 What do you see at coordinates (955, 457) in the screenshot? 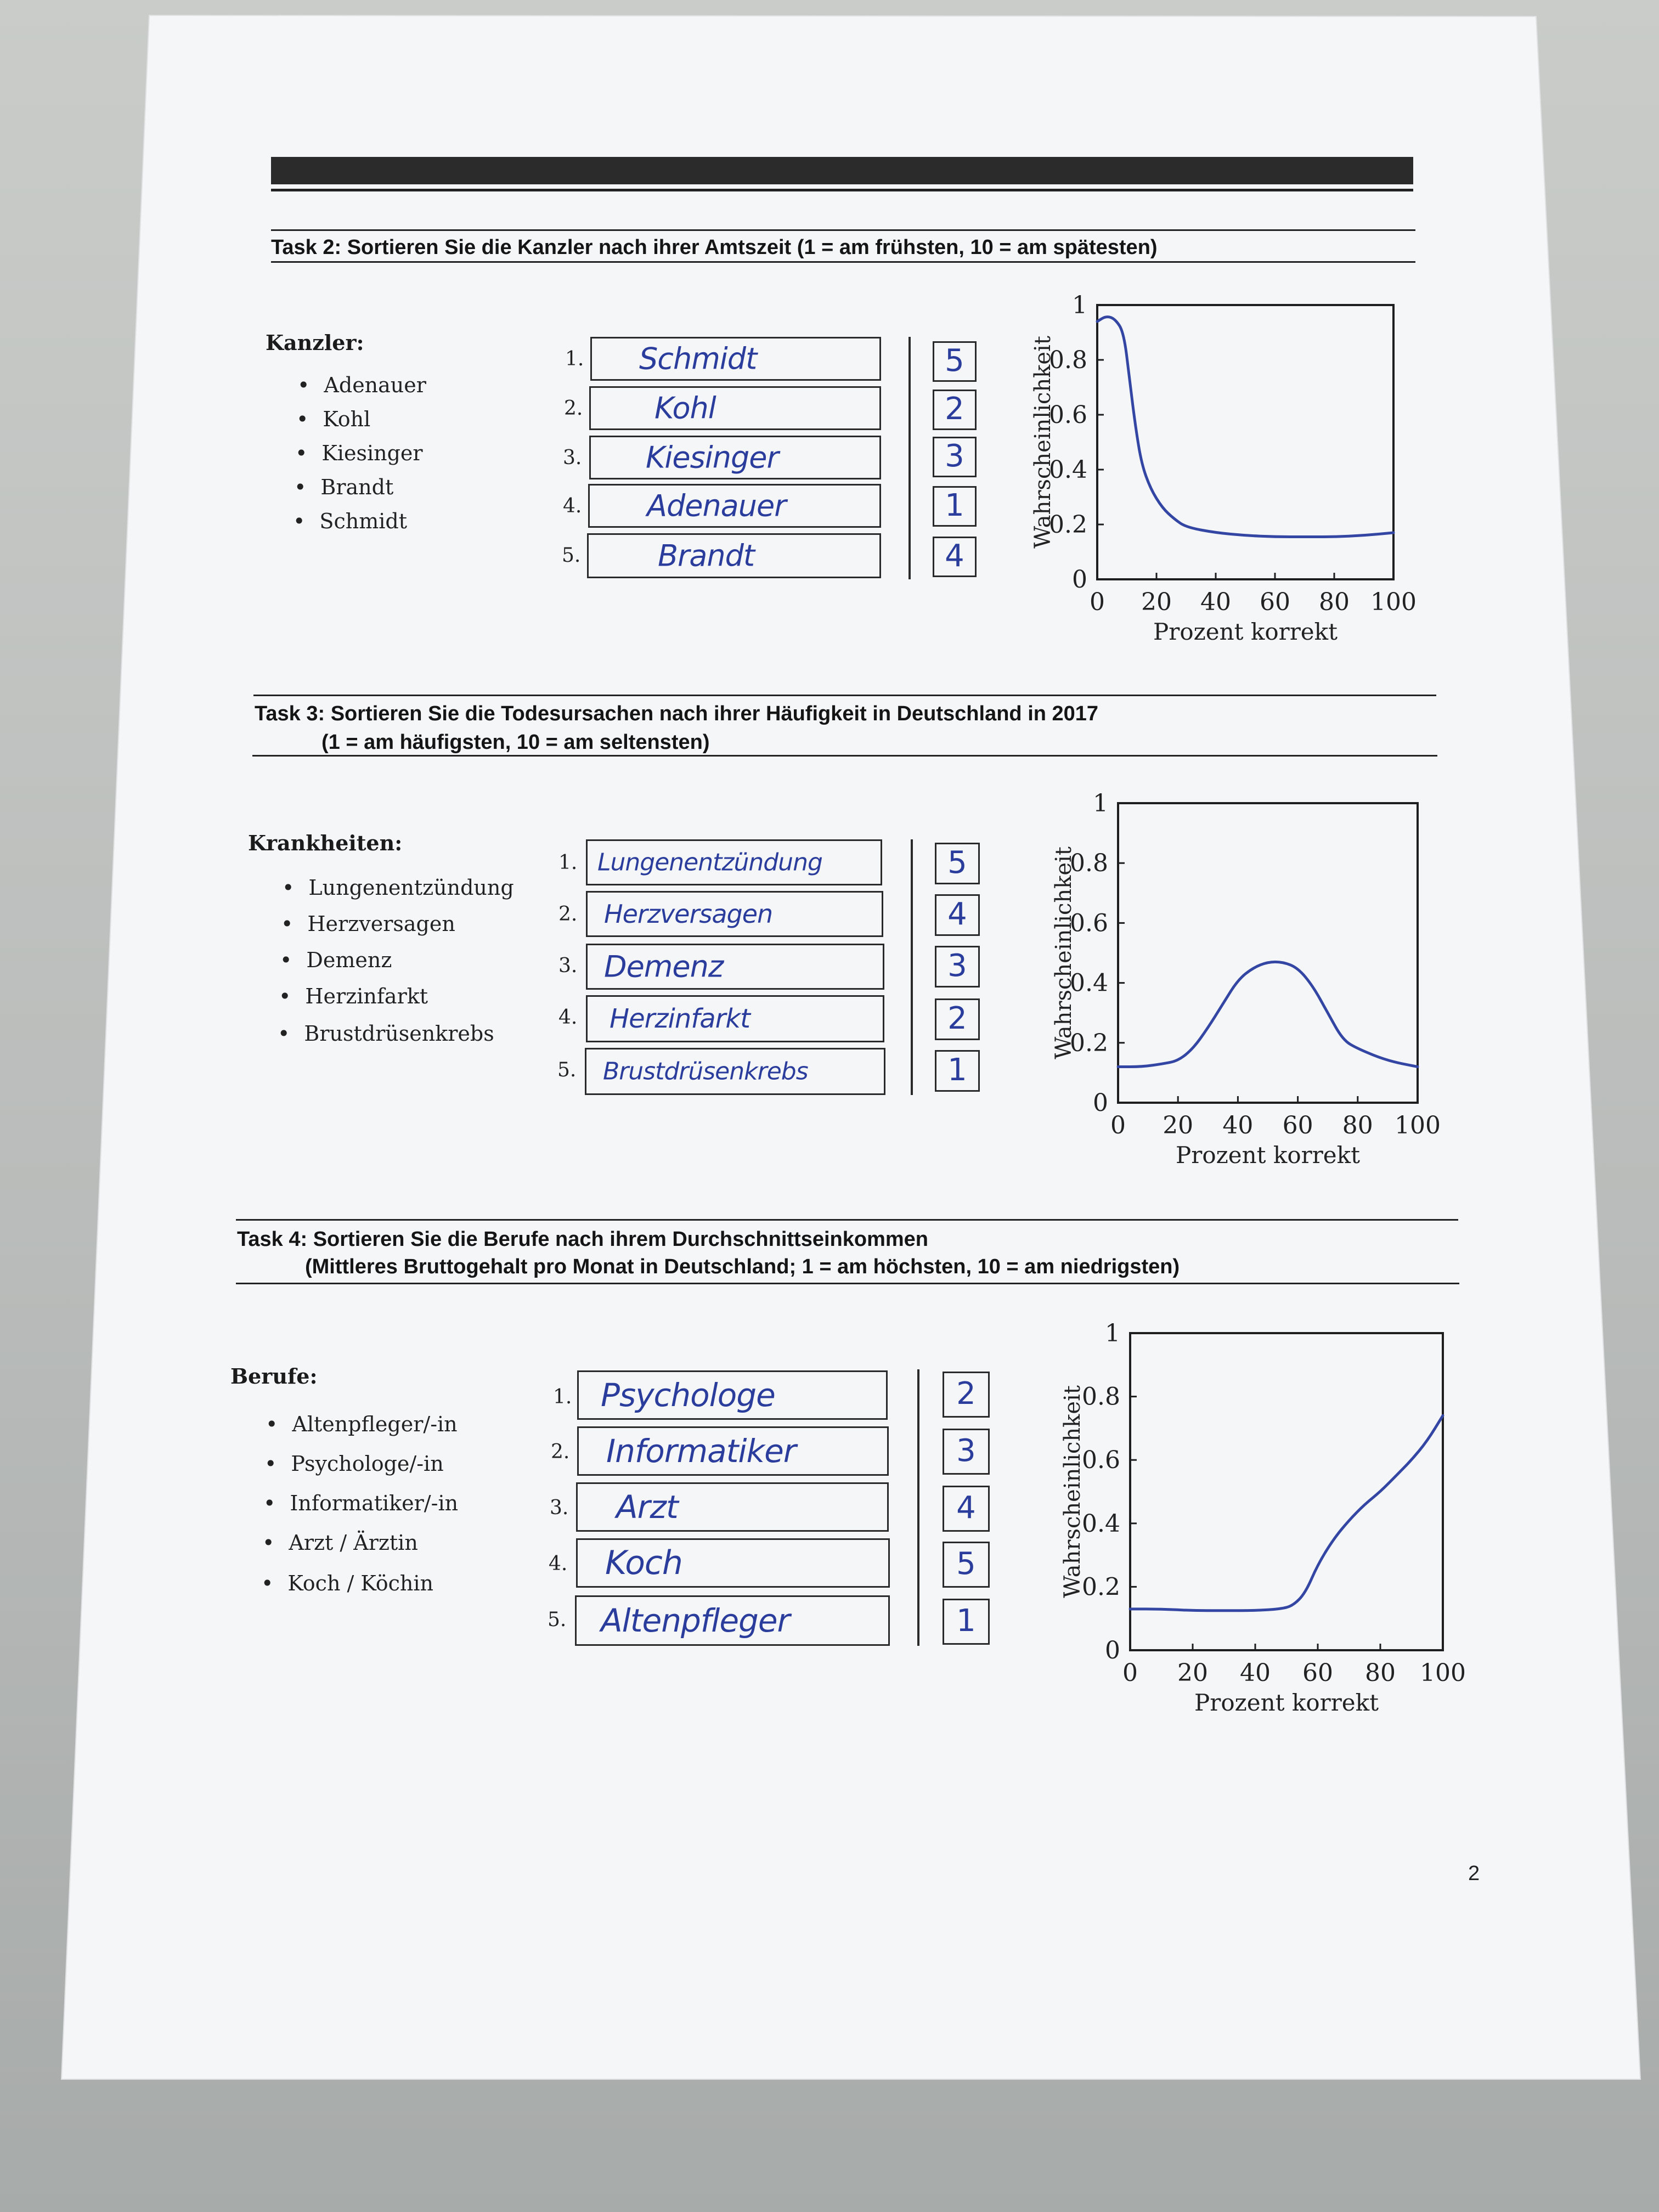
I see `task-2-score-field-3: 3` at bounding box center [955, 457].